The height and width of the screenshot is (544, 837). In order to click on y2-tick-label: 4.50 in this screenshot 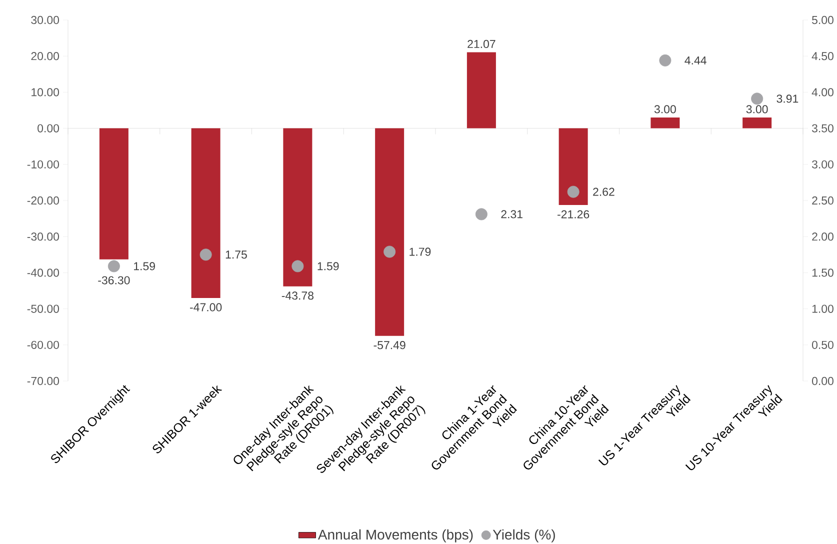, I will do `click(823, 56)`.